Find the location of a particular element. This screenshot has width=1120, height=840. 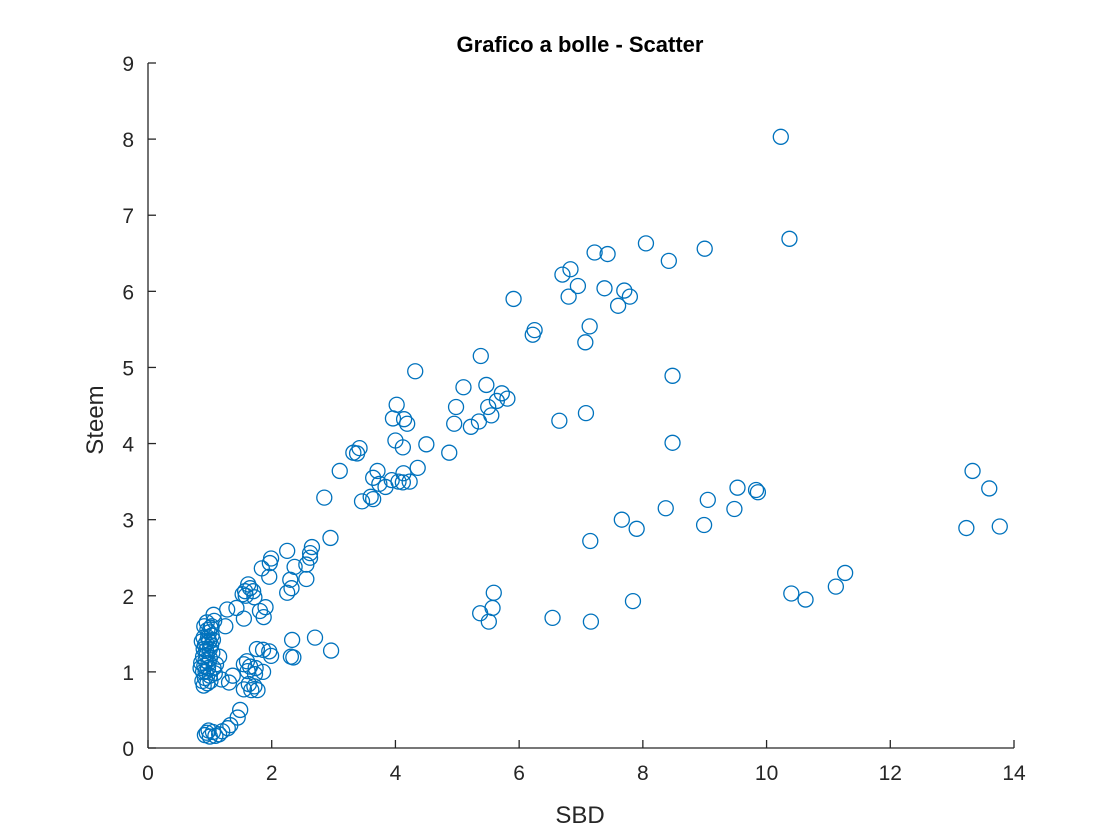

y-tick-label: 9 is located at coordinates (128, 64).